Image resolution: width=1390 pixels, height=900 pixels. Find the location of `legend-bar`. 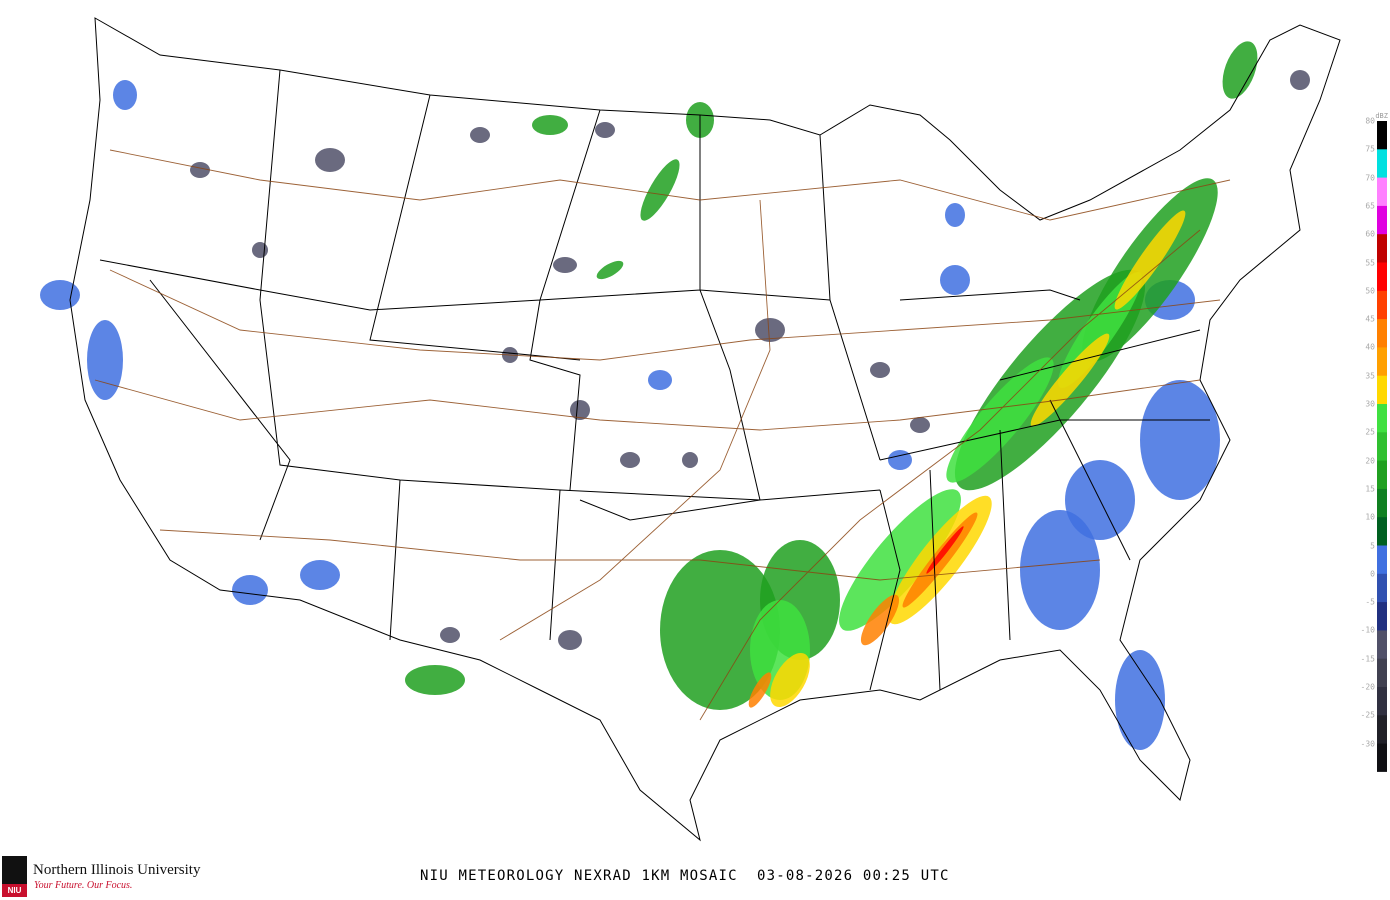

legend-bar is located at coordinates (1382, 446).